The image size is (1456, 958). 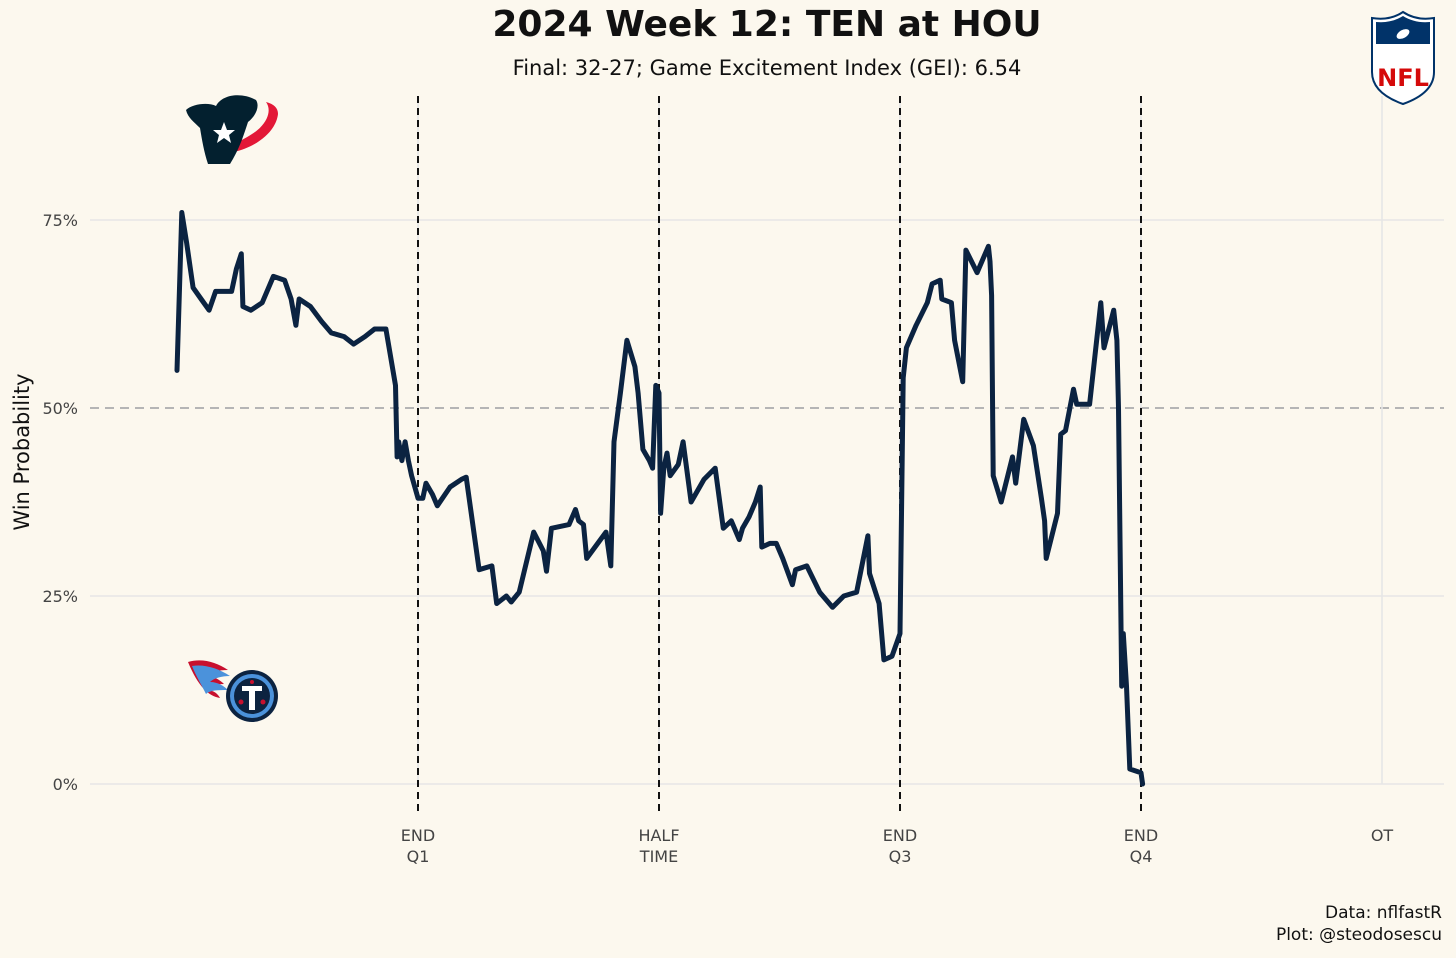 I want to click on titans-star-left, so click(x=241, y=702).